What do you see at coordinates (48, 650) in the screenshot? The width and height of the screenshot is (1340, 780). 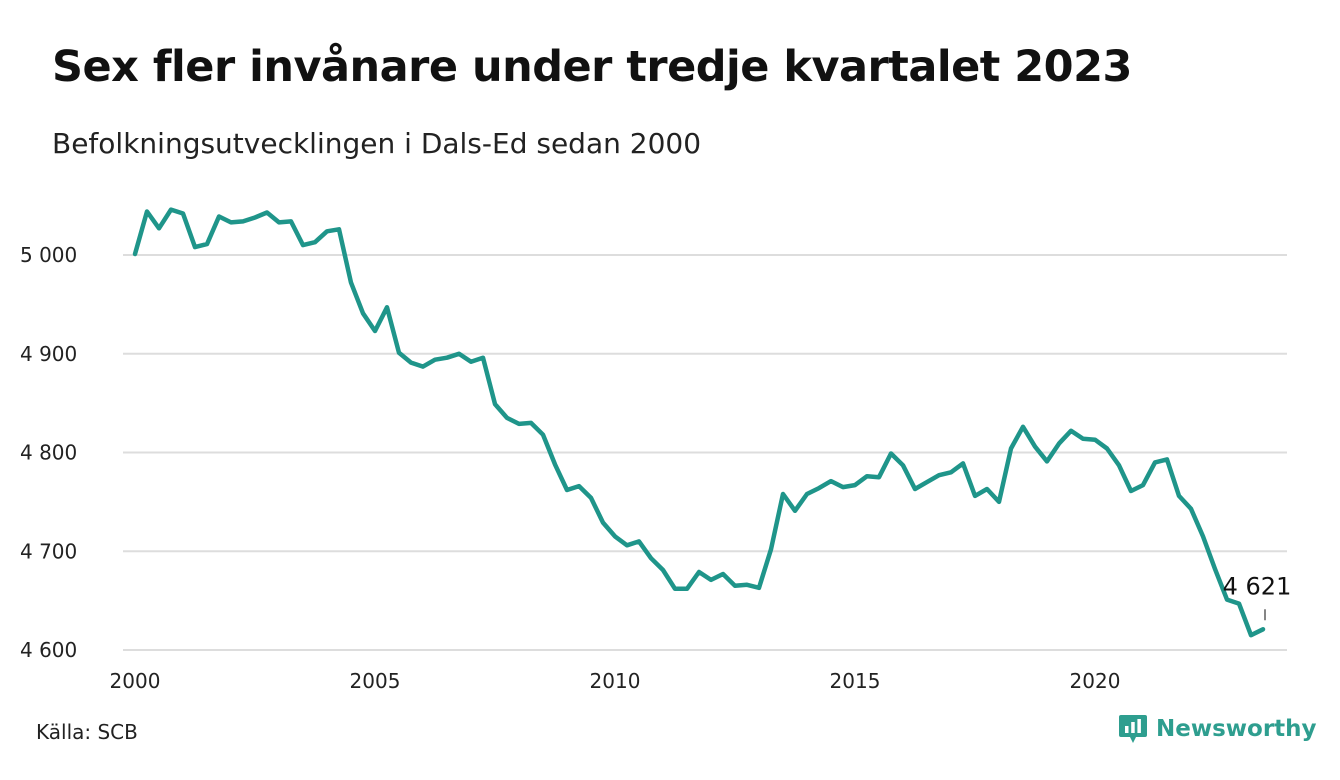 I see `y-tick-label: 4 600` at bounding box center [48, 650].